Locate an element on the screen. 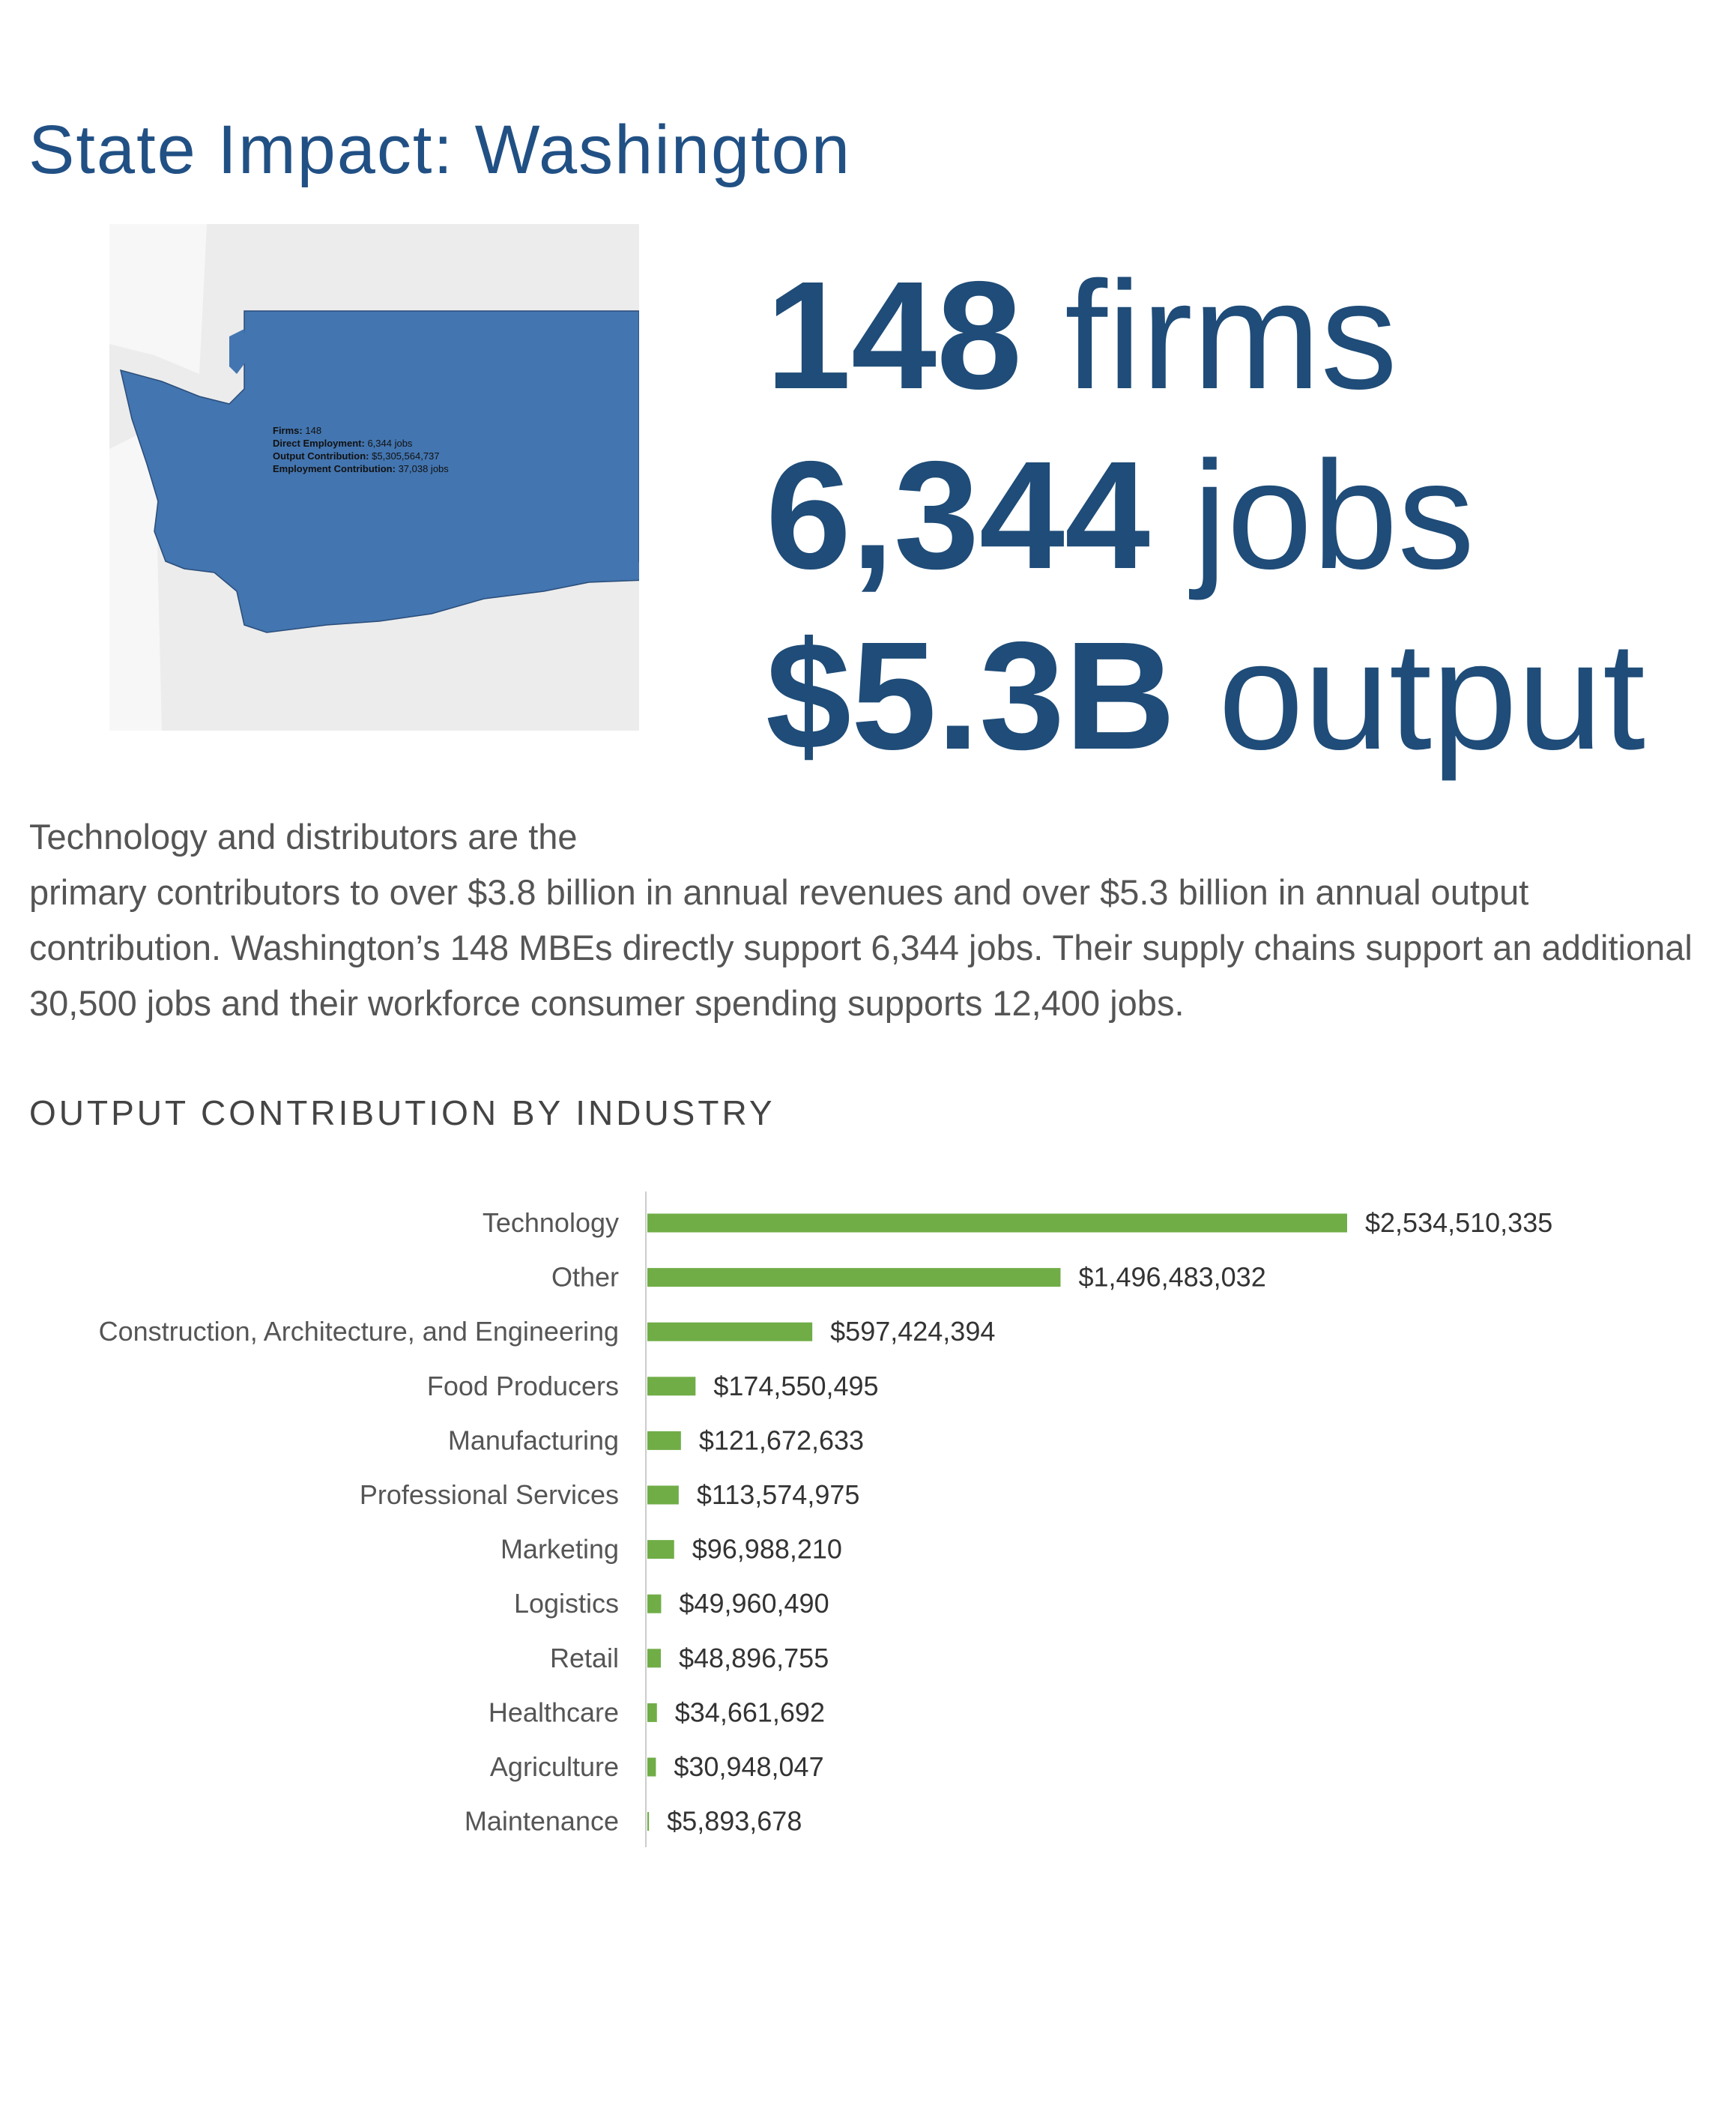 The image size is (1736, 2102). paragraph-line1: Technology and distributors are the is located at coordinates (303, 837).